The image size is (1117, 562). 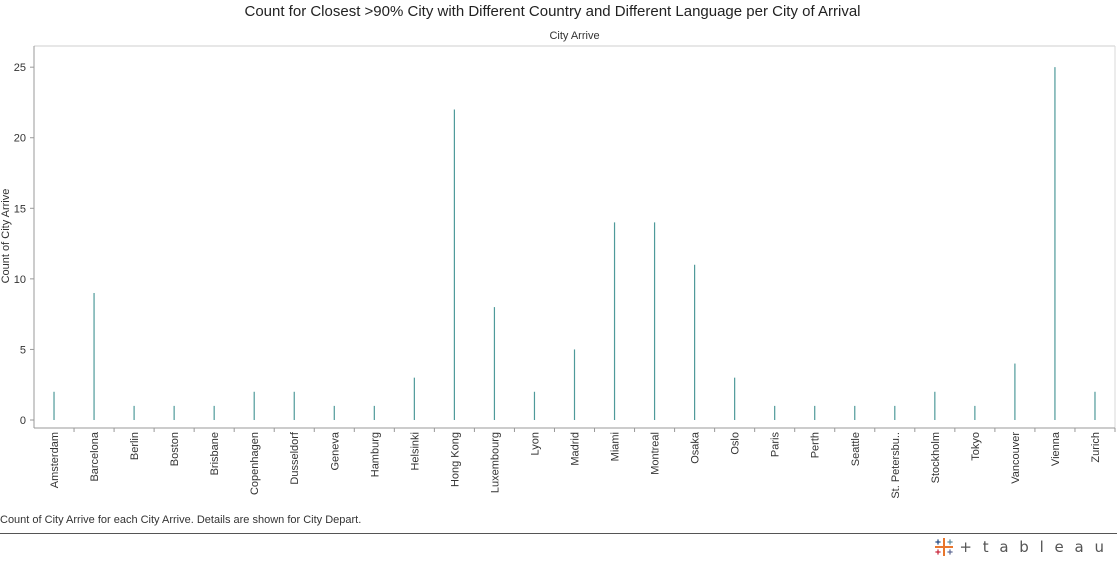 I want to click on x-tick-label: Barcelona, so click(x=95, y=456).